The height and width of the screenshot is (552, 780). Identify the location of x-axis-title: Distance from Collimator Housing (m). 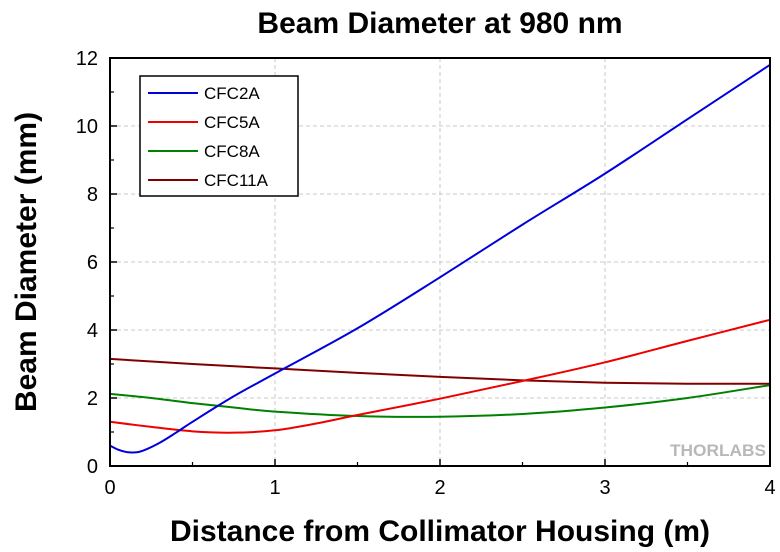
(440, 531).